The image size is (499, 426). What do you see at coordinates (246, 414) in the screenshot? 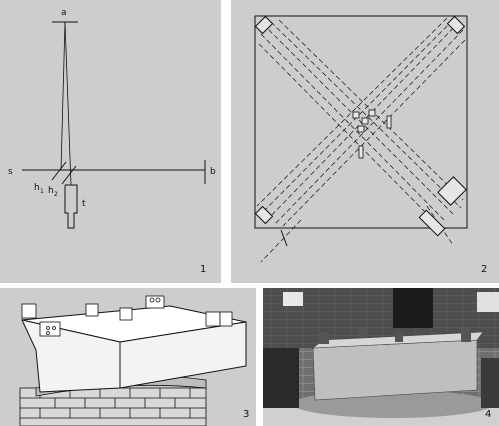
I see `panel-number: 3` at bounding box center [246, 414].